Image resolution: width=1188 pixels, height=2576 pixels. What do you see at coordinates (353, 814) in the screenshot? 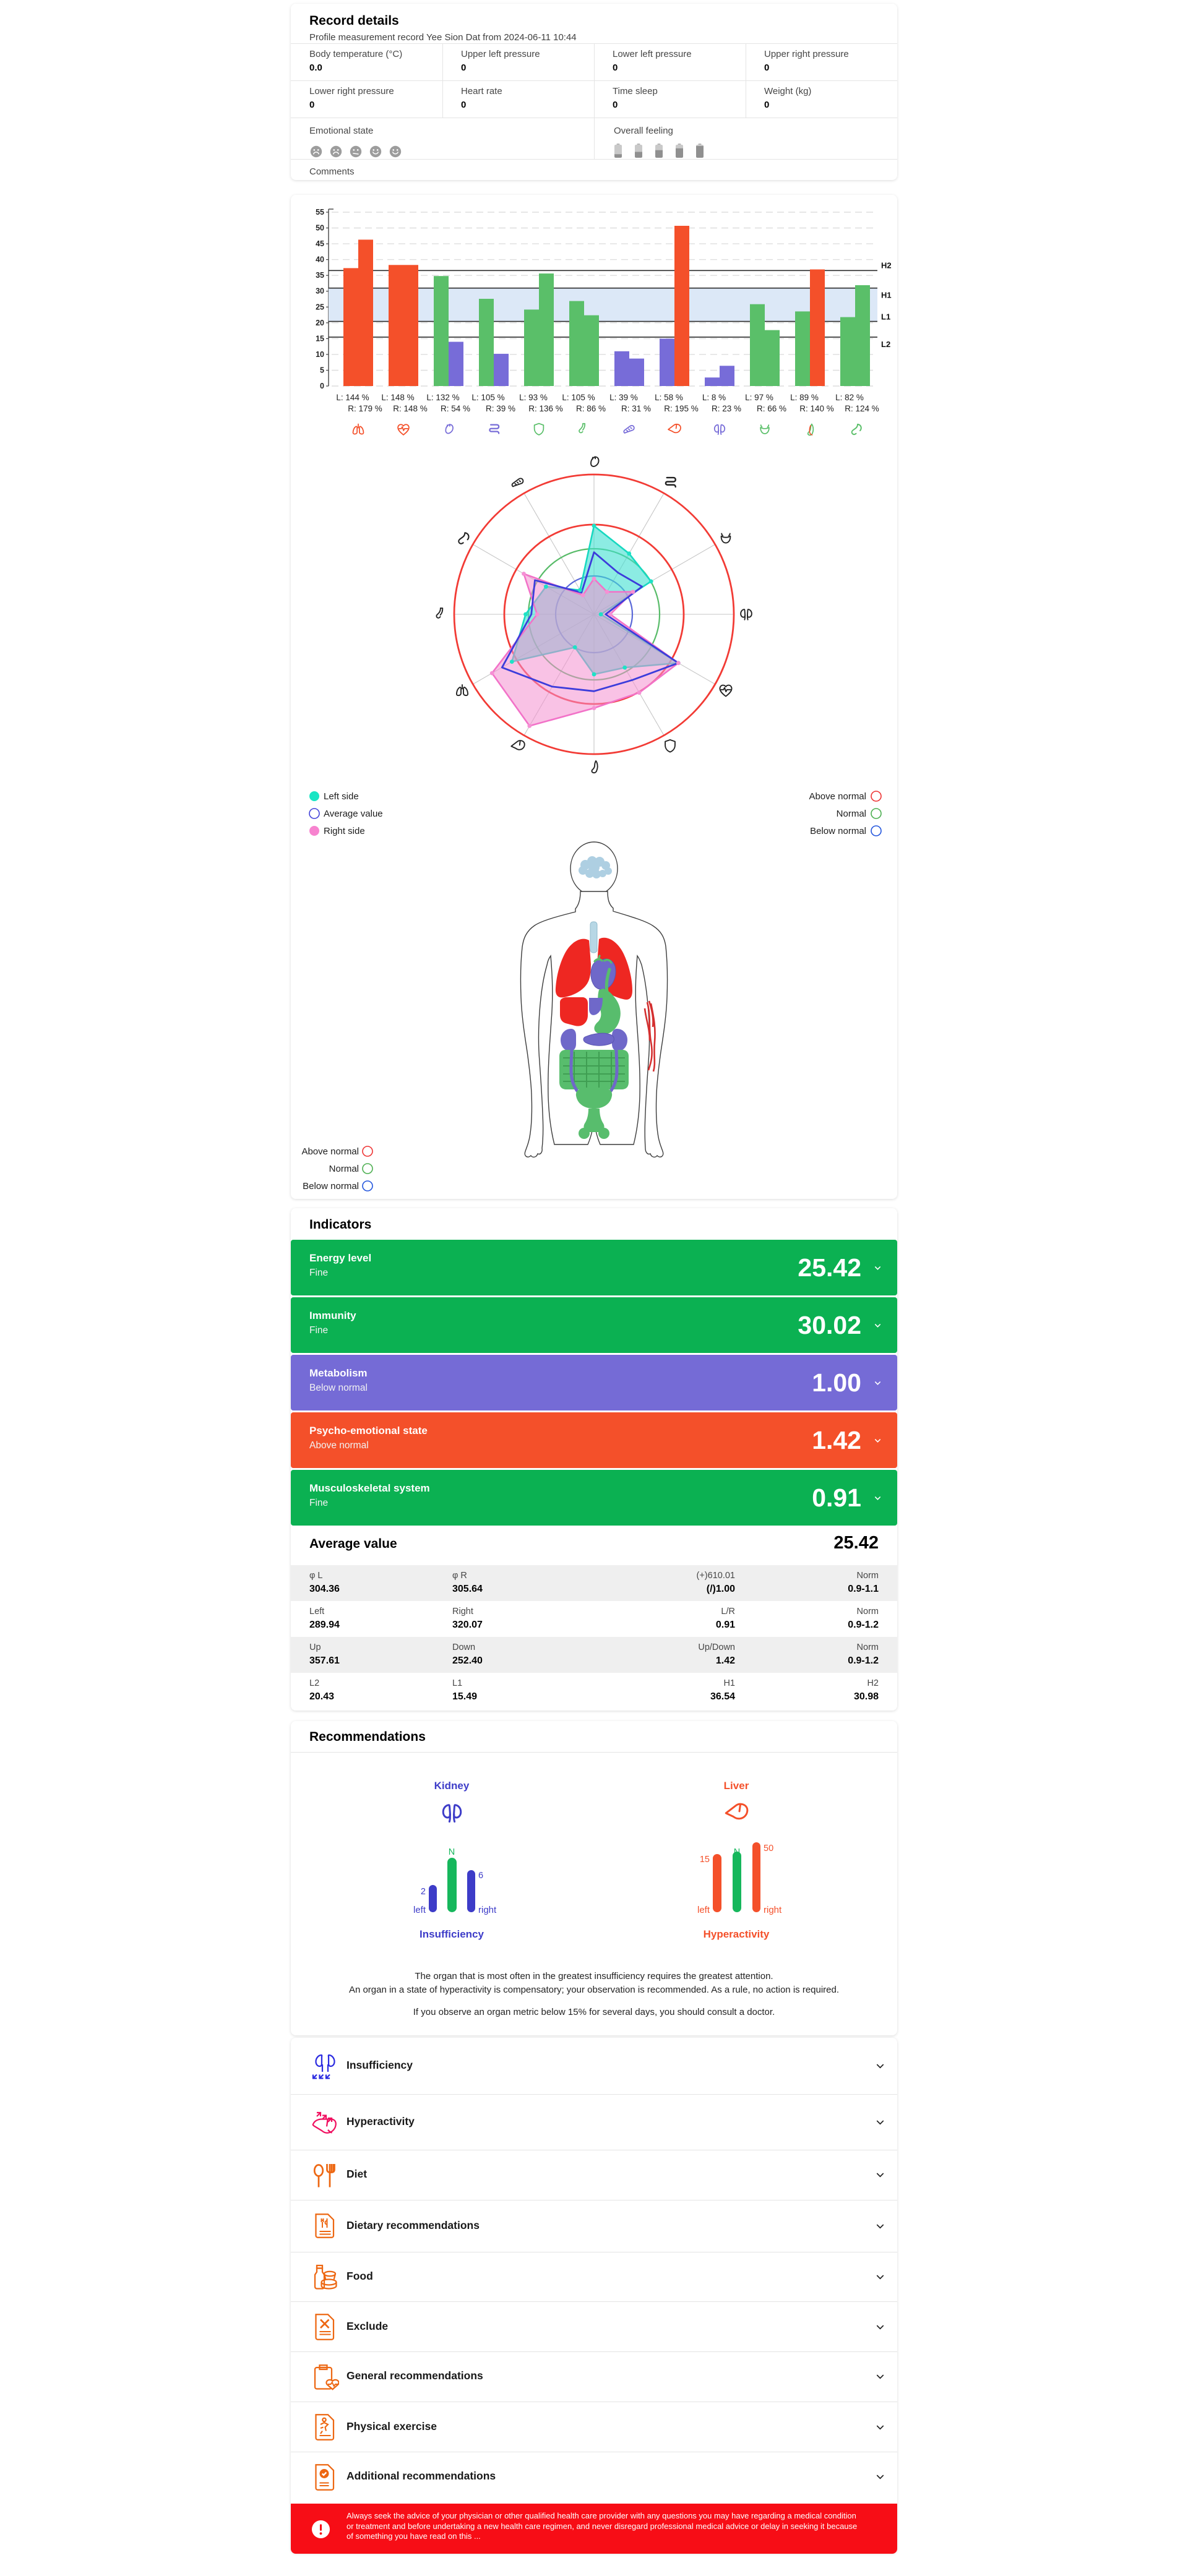
I see `svg-text: Average value` at bounding box center [353, 814].